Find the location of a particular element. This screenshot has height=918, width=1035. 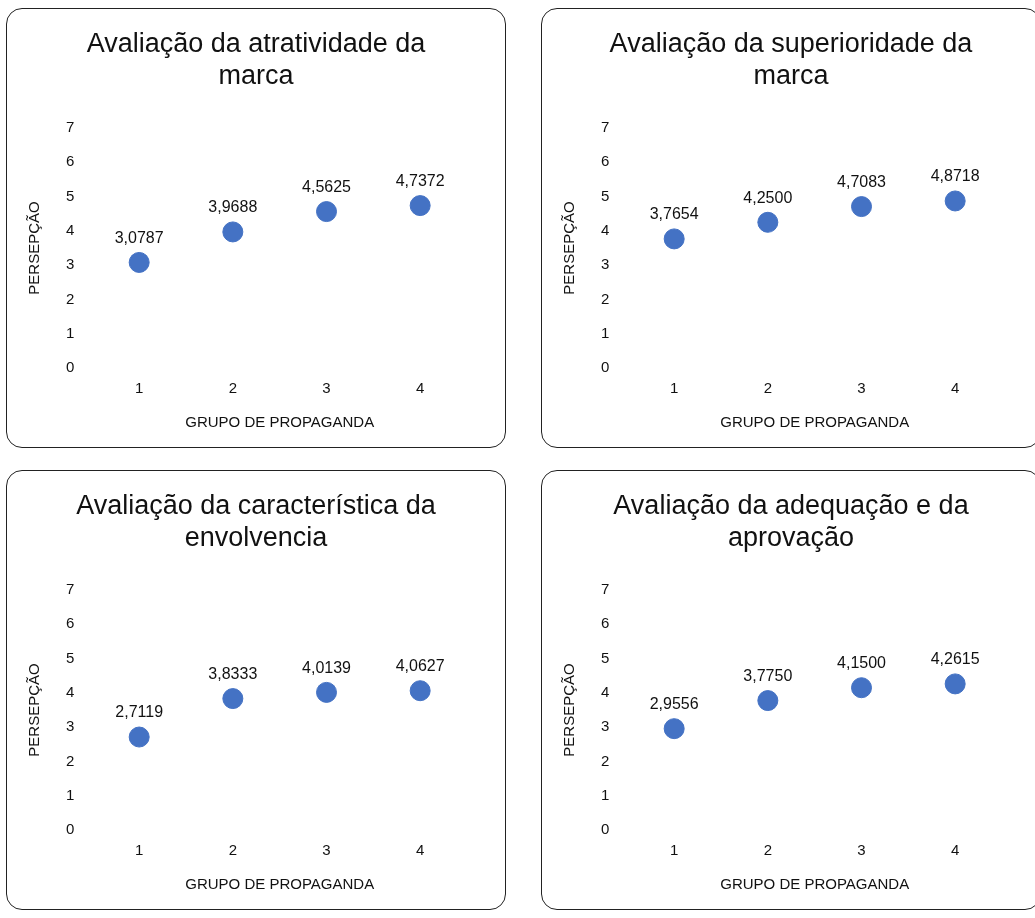

chart-title: Avaliação da superioridade da marca is located at coordinates (791, 59).